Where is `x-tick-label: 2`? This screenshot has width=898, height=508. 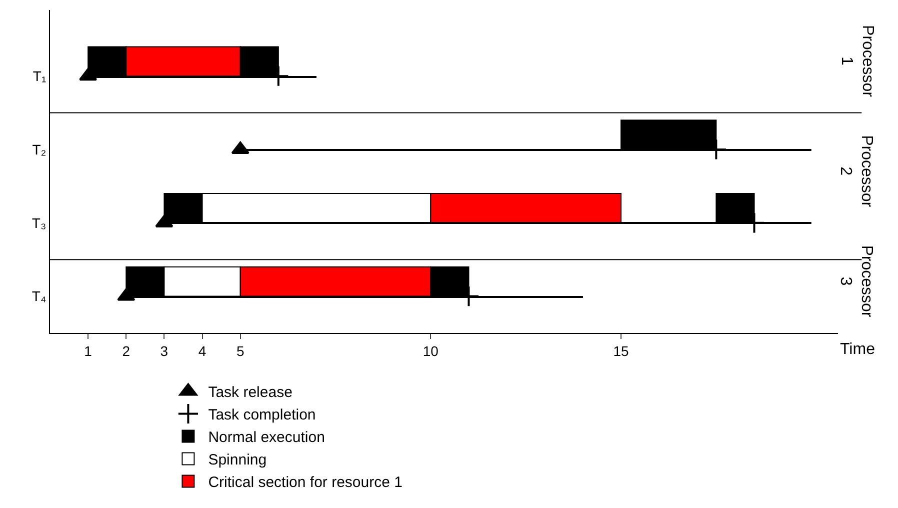 x-tick-label: 2 is located at coordinates (126, 350).